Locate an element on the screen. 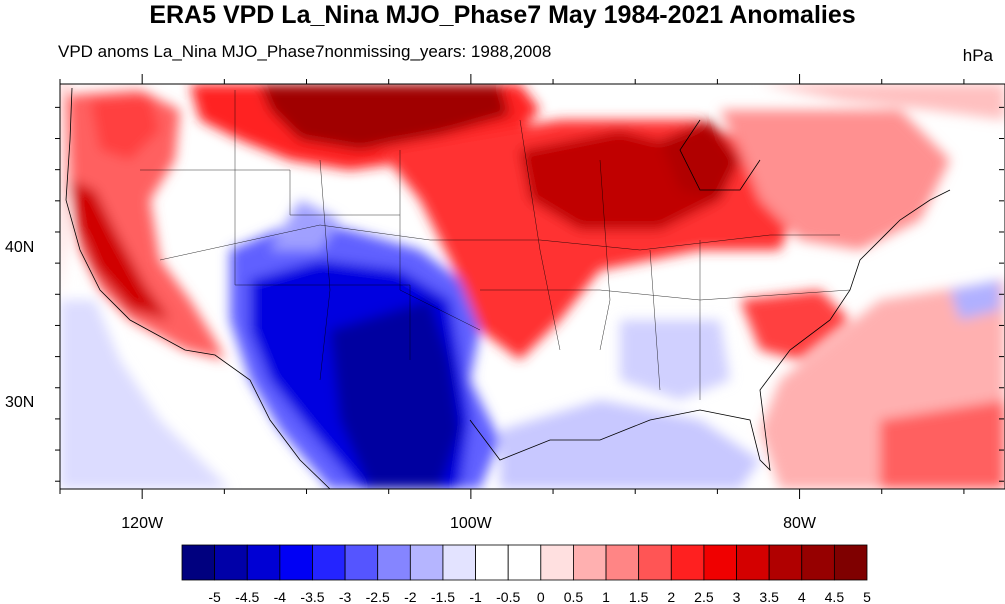 Image resolution: width=1005 pixels, height=604 pixels. lon-label: 100W is located at coordinates (470, 523).